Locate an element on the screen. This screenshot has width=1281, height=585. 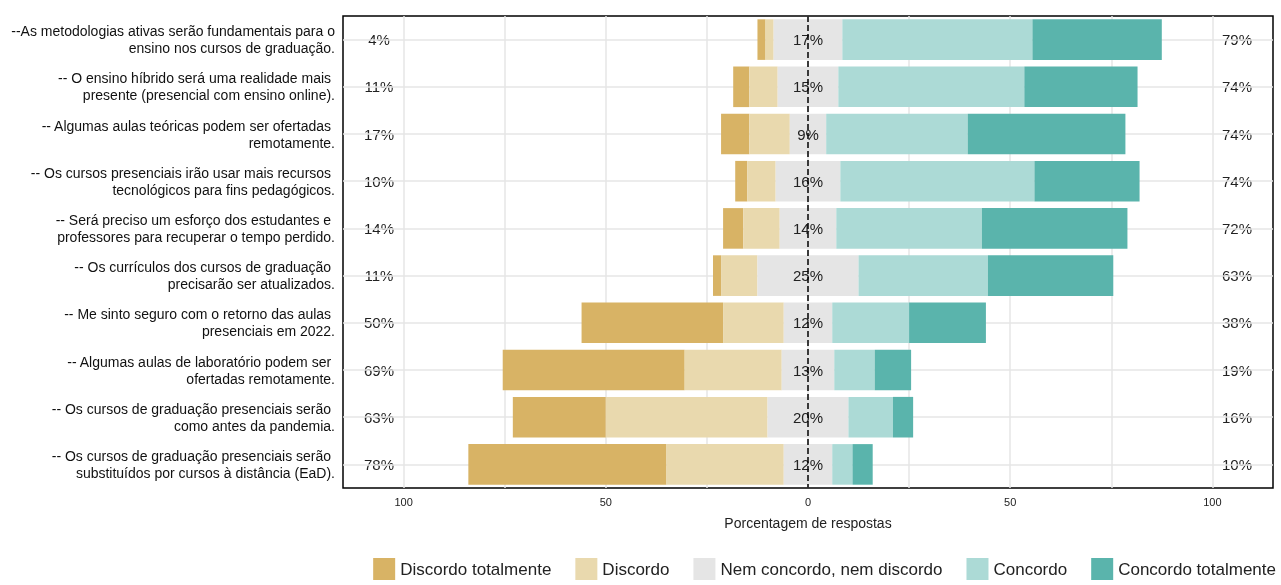
y-tick-label: -- Algumas aulas teóricas podem ser ofertadas remotamente. is located at coordinates (188, 134).